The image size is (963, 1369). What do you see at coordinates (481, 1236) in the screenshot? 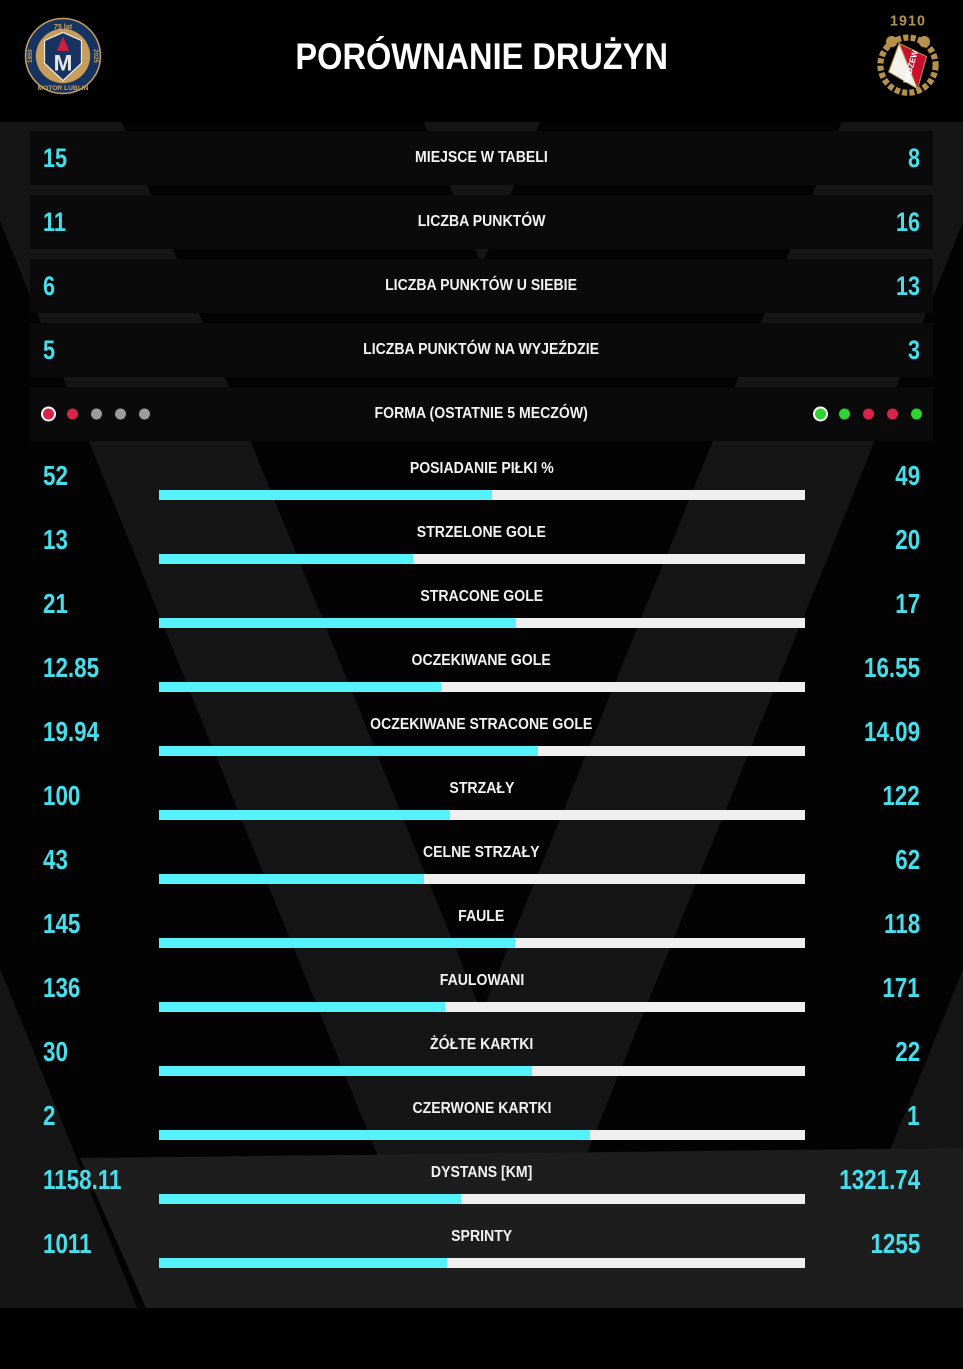
I see `stat-label: SPRINTY` at bounding box center [481, 1236].